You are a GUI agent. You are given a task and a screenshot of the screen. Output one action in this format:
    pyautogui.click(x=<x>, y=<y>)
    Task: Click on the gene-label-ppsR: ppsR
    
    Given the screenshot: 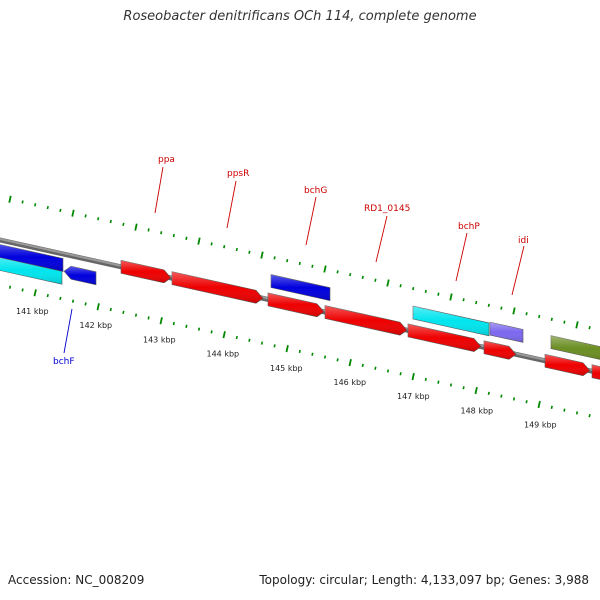 What is the action you would take?
    pyautogui.click(x=238, y=174)
    